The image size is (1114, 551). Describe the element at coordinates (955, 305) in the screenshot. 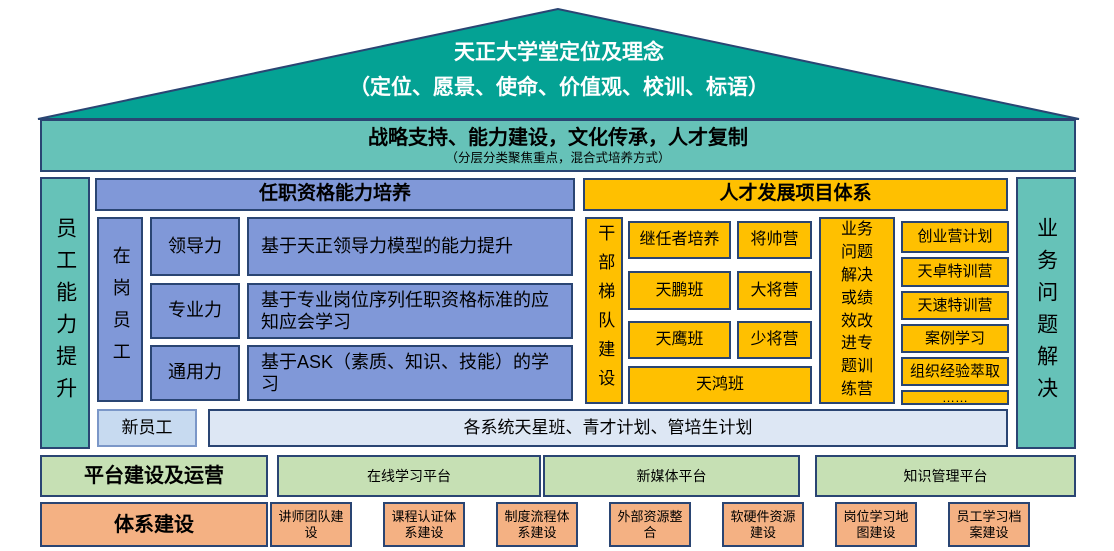

I see `side-program-tiansu-camp: 天速特训营` at that location.